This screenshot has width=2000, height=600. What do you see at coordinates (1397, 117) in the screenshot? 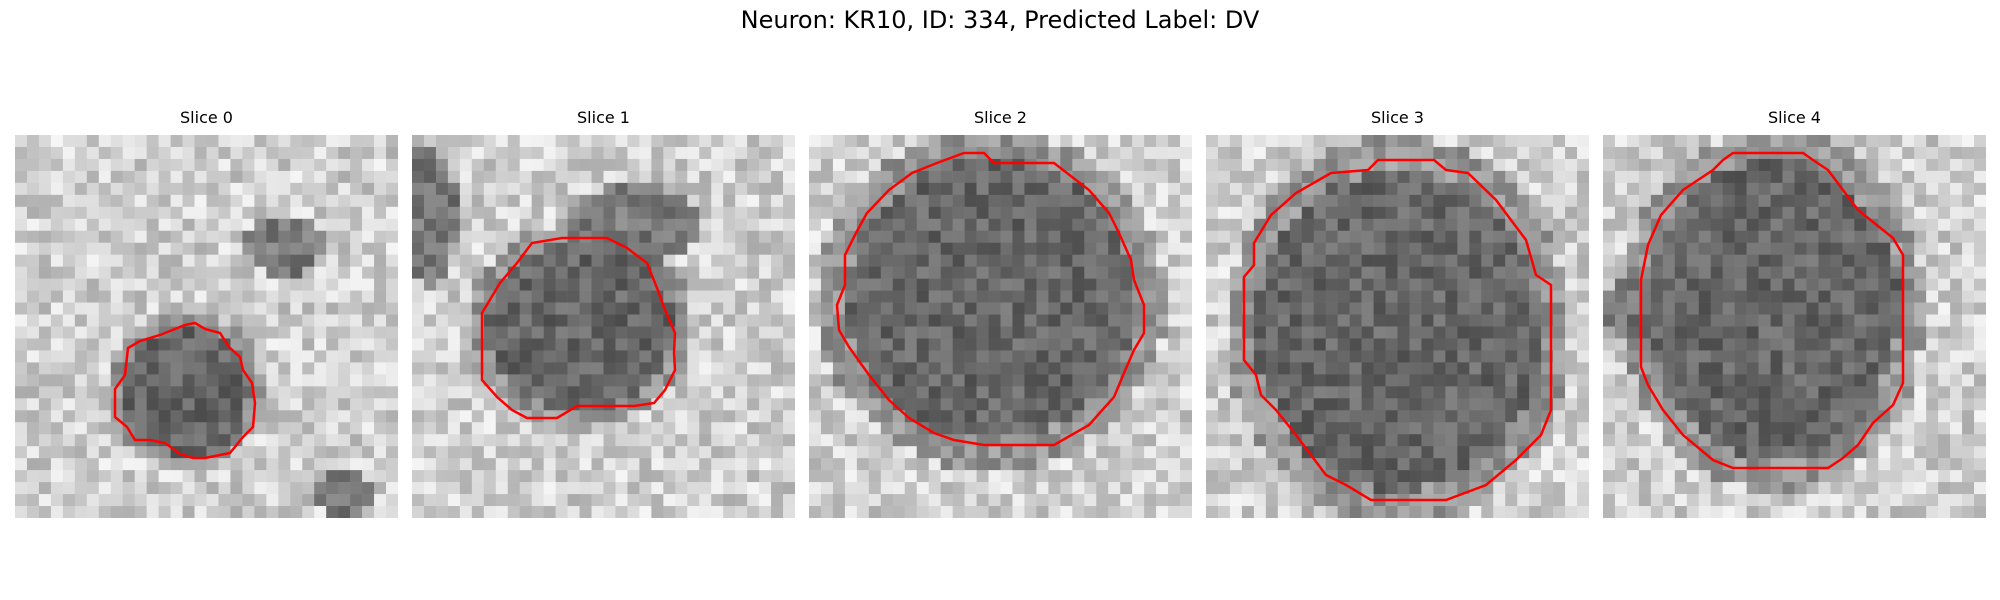
I see `slice-title-3: Slice 3` at bounding box center [1397, 117].